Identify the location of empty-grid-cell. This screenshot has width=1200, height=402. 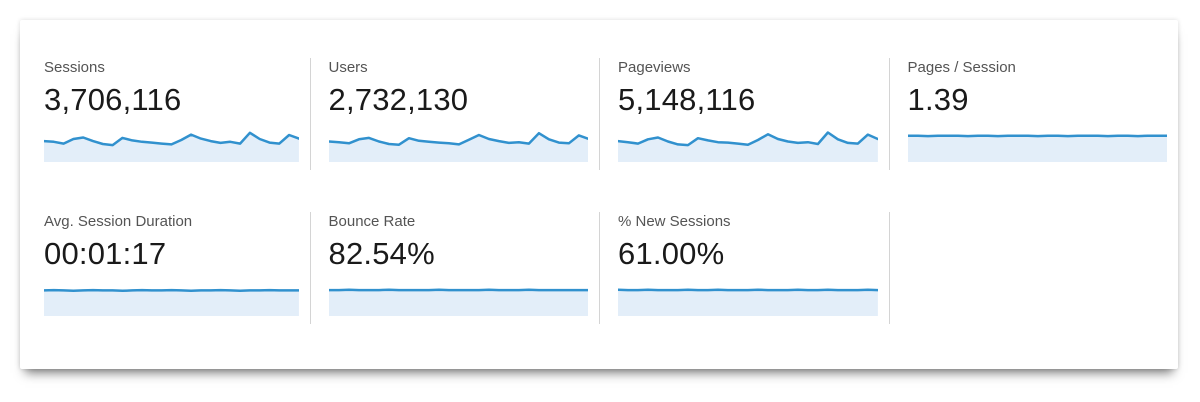
(1033, 268).